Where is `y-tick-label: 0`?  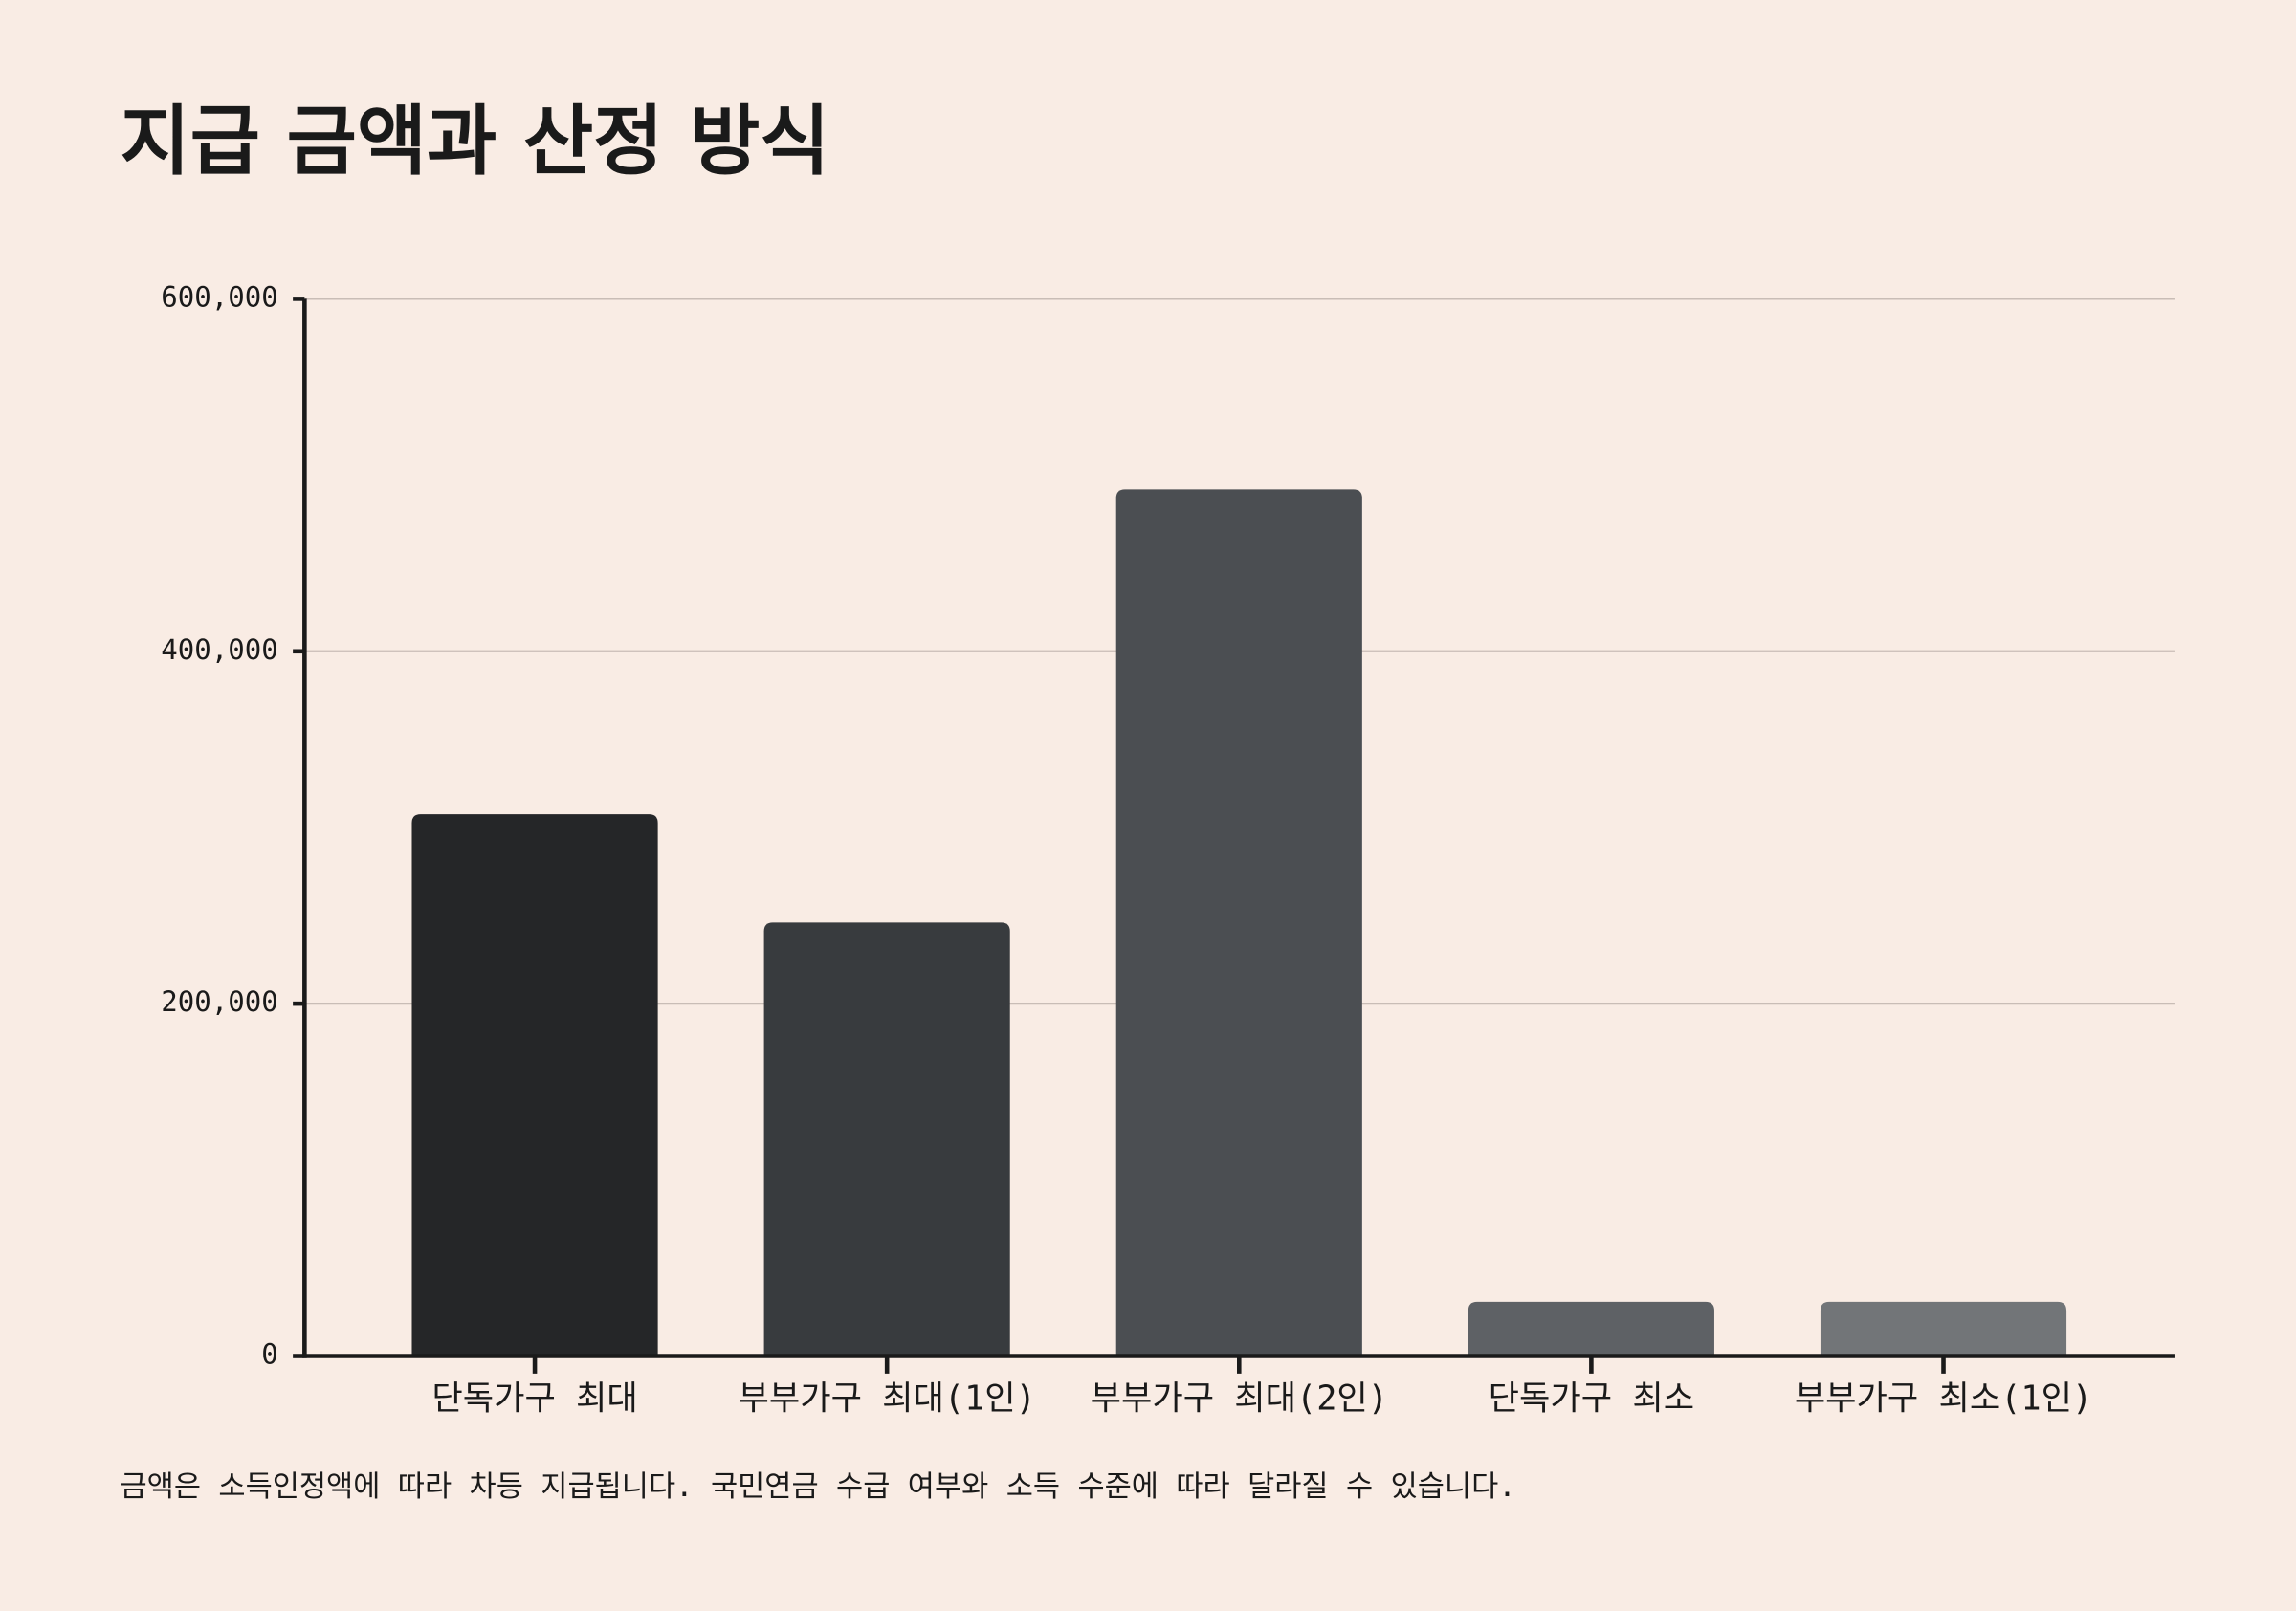 y-tick-label: 0 is located at coordinates (270, 1354).